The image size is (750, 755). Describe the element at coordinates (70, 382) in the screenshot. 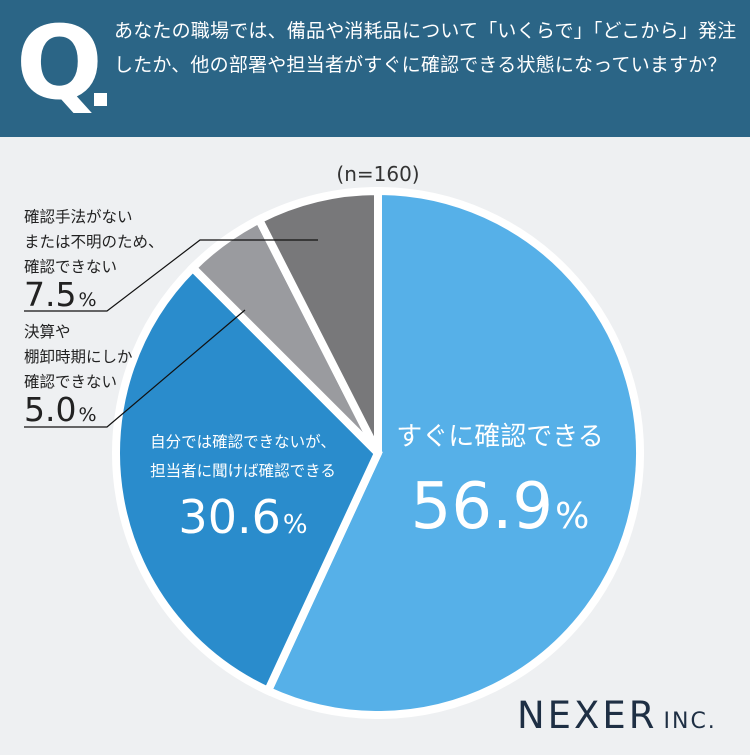

I see `slice-label-3: 確認できない` at that location.